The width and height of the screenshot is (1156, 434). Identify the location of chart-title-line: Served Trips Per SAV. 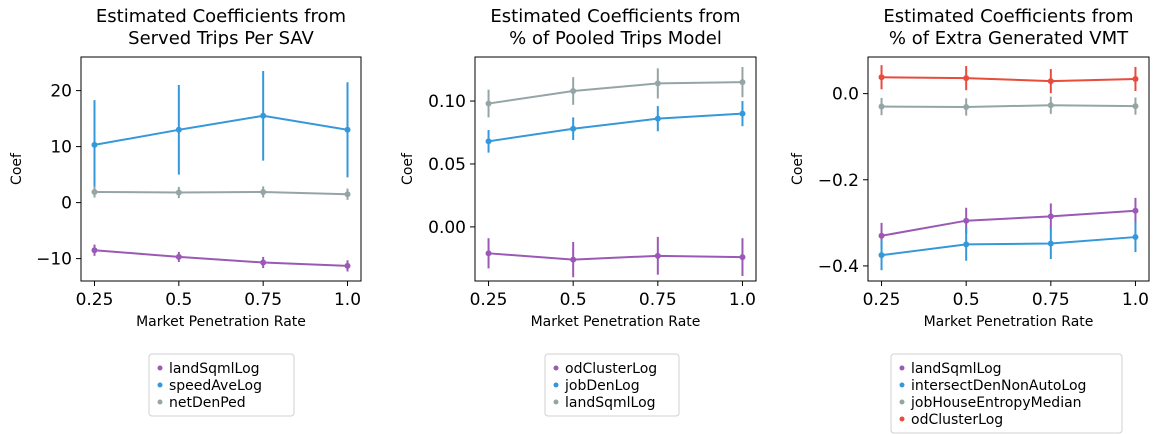
(221, 38).